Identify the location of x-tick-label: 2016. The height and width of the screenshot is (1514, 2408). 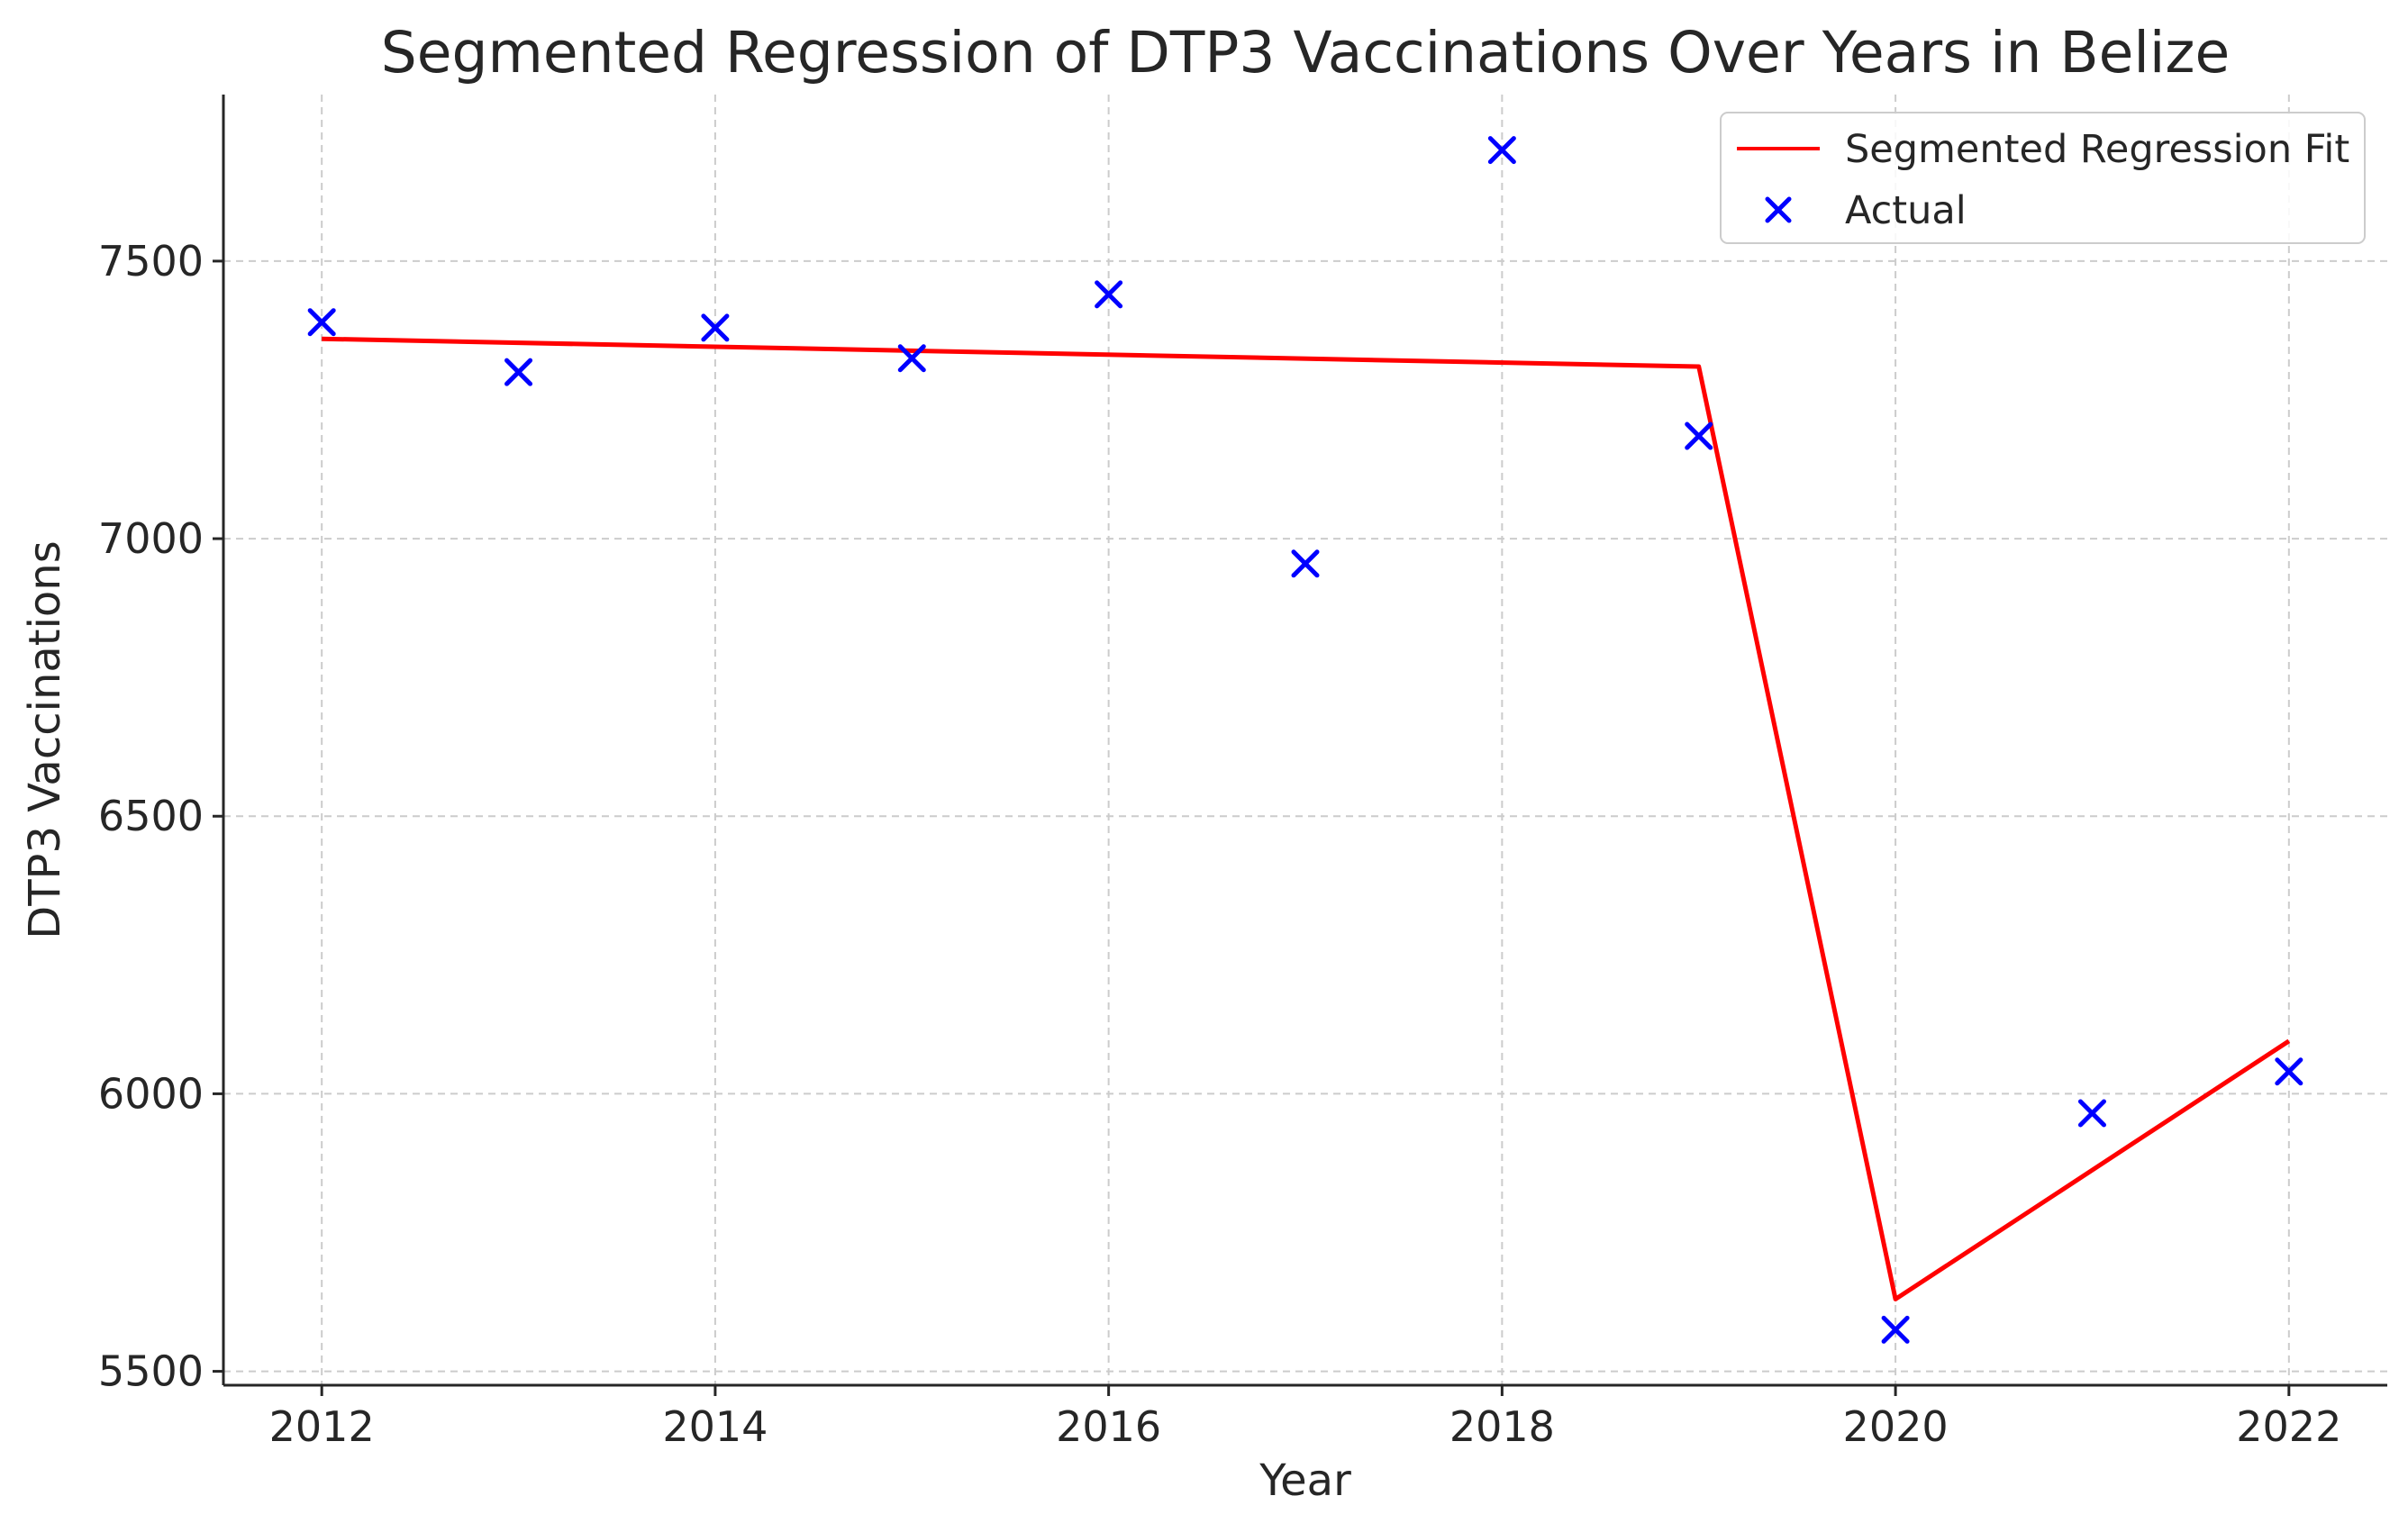
(1108, 1427).